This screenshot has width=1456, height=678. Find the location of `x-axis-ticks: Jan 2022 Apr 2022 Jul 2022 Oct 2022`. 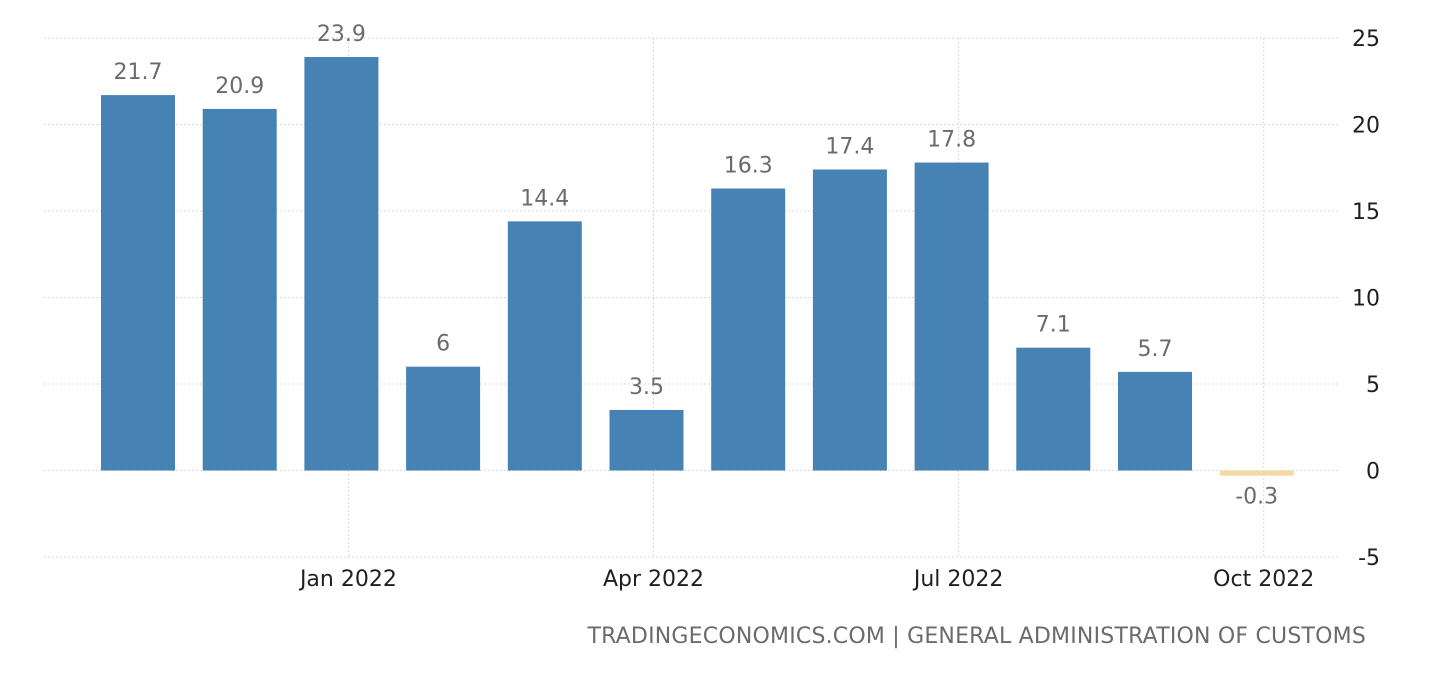

x-axis-ticks: Jan 2022 Apr 2022 Jul 2022 Oct 2022 is located at coordinates (806, 579).